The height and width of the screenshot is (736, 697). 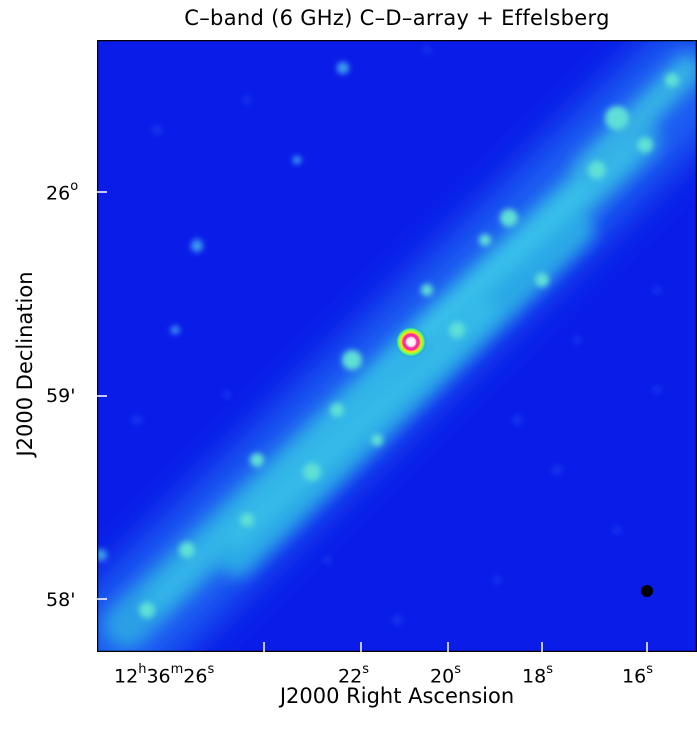 What do you see at coordinates (397, 696) in the screenshot?
I see `x-axis-label: J2000 Right Ascension` at bounding box center [397, 696].